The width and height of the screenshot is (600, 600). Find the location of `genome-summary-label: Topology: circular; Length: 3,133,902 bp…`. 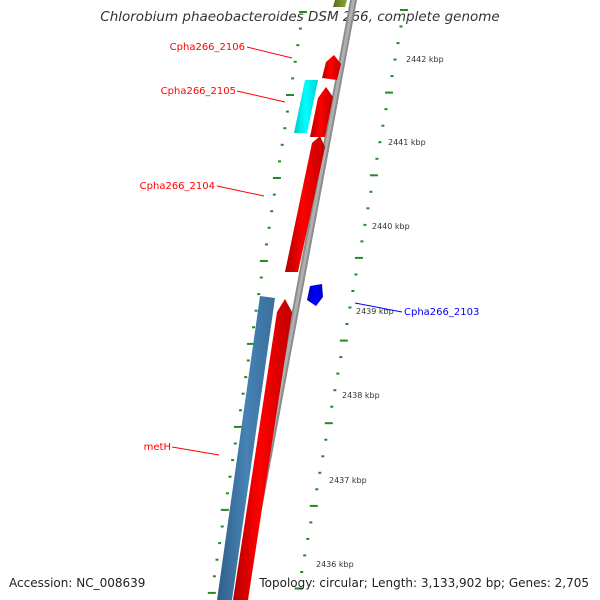

genome-summary-label: Topology: circular; Length: 3,133,902 bp… is located at coordinates (424, 583).